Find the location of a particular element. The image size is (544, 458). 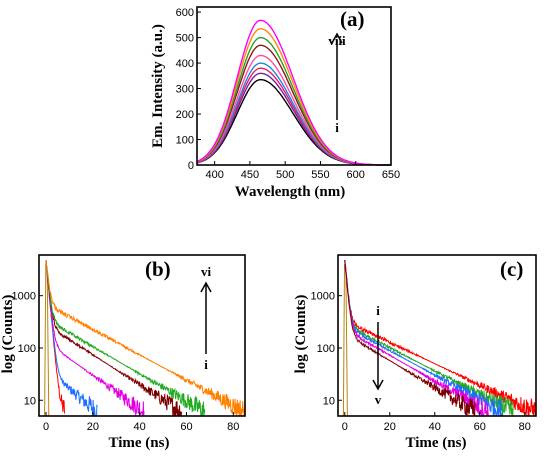

pc-x-tick-label: 40 is located at coordinates (435, 427).